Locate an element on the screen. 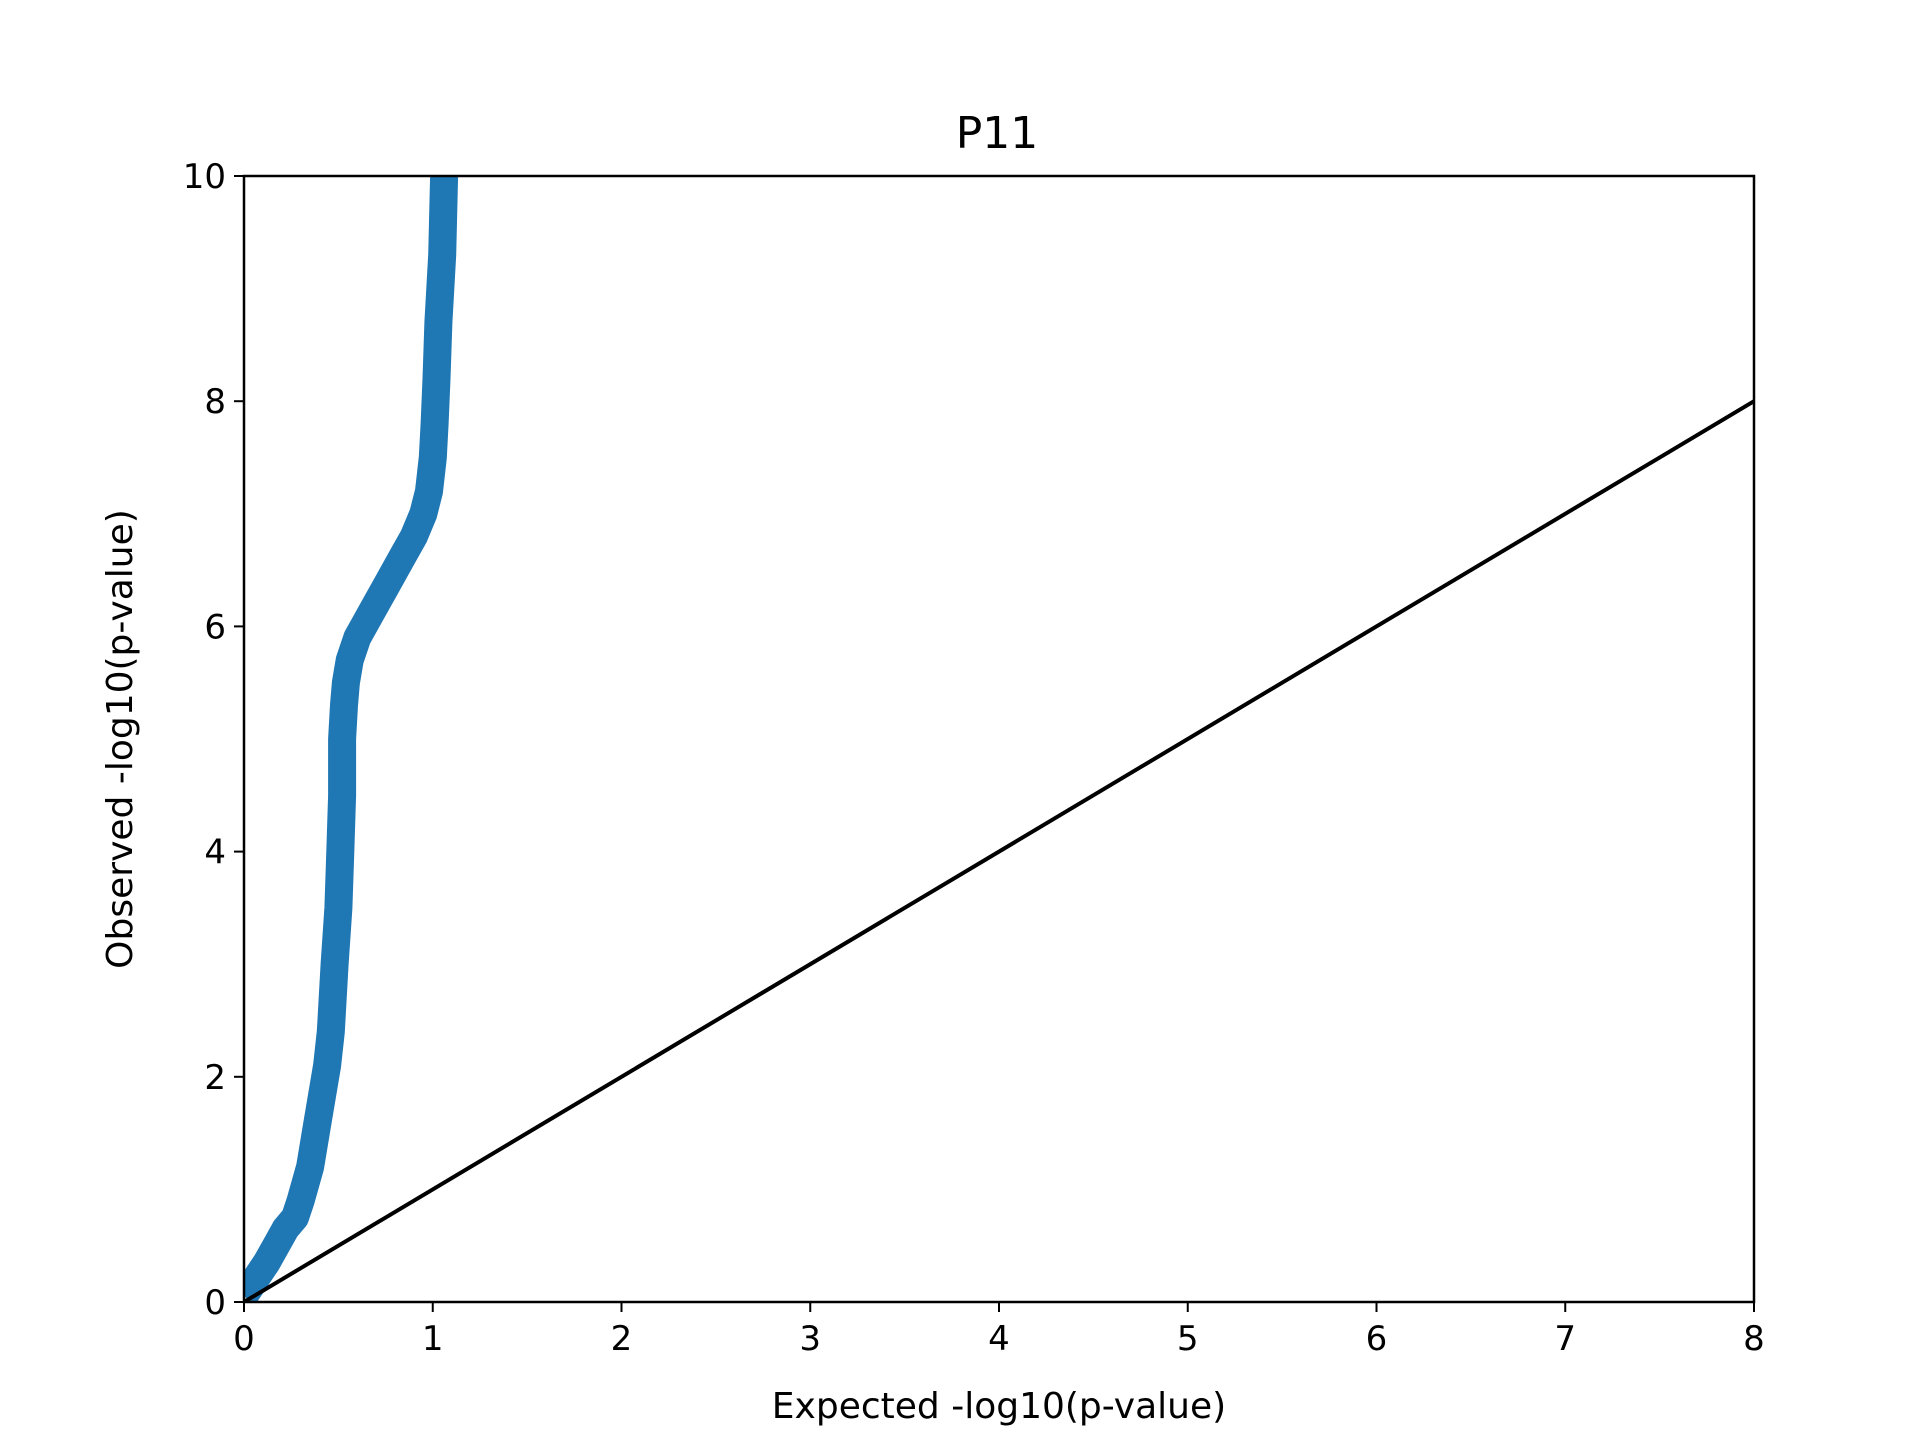  x-axis: 0 1 2 3 4 5 6 7 8 is located at coordinates (999, 1330).